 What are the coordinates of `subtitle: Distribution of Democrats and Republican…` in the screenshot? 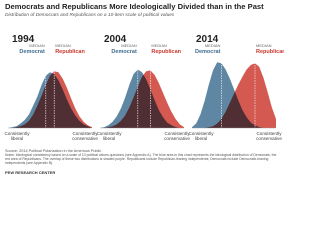 It's located at (90, 15).